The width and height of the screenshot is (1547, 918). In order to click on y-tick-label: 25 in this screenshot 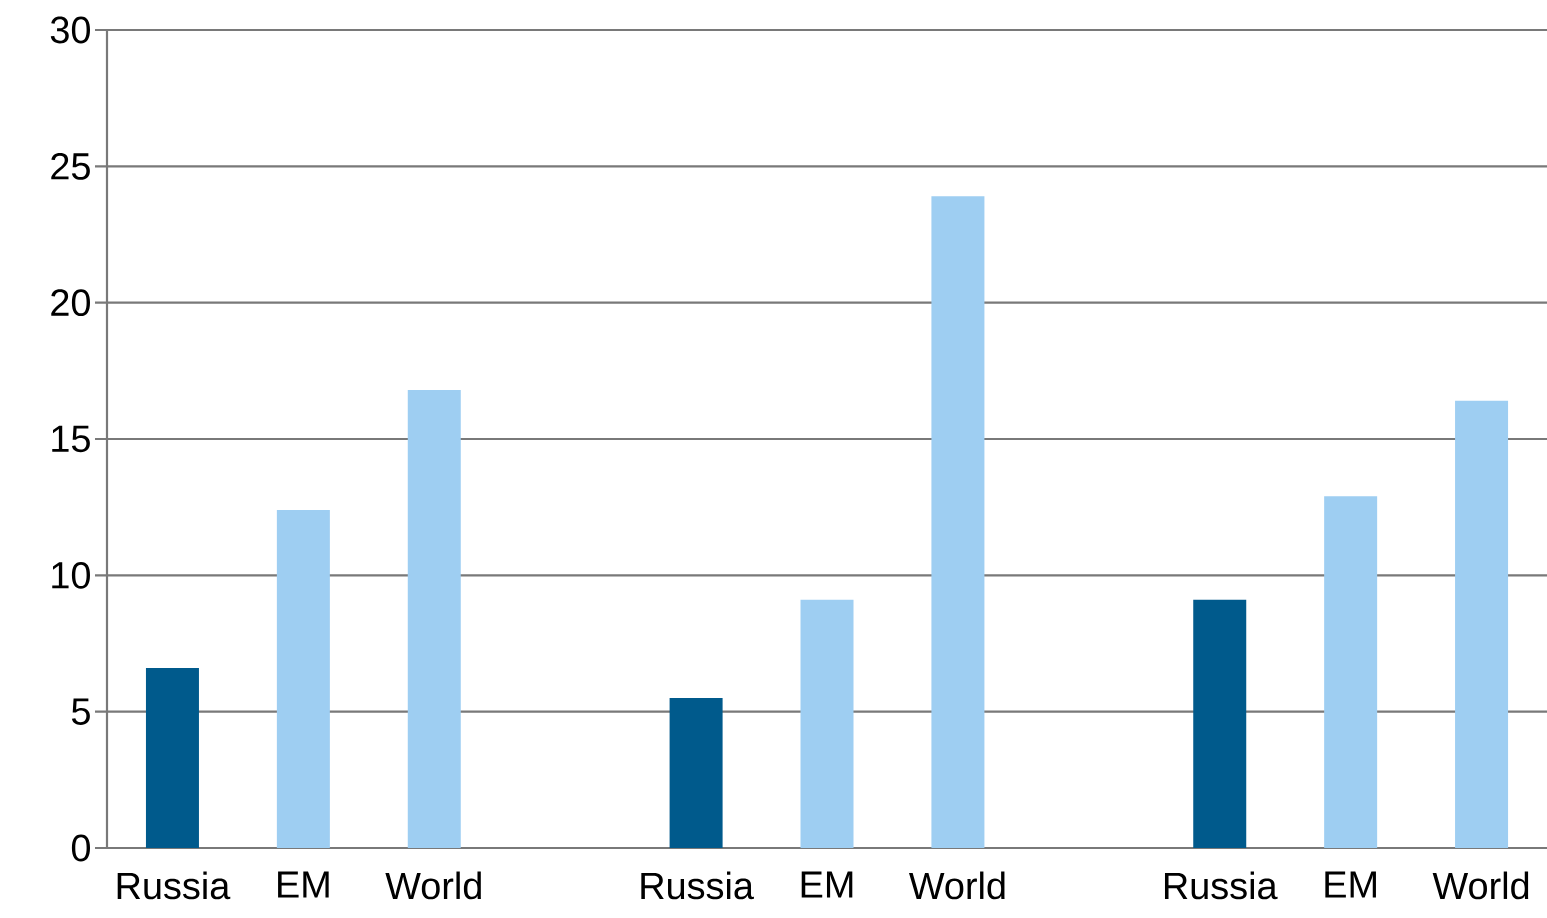, I will do `click(70, 166)`.